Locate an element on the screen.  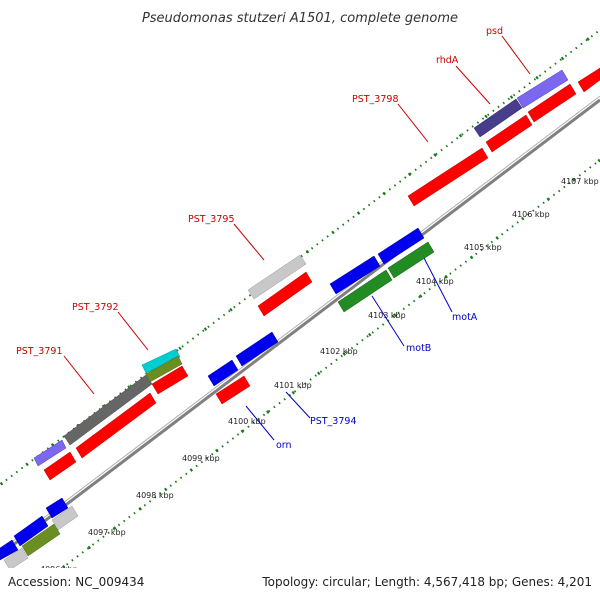
leader-motA is located at coordinates (438, 285).